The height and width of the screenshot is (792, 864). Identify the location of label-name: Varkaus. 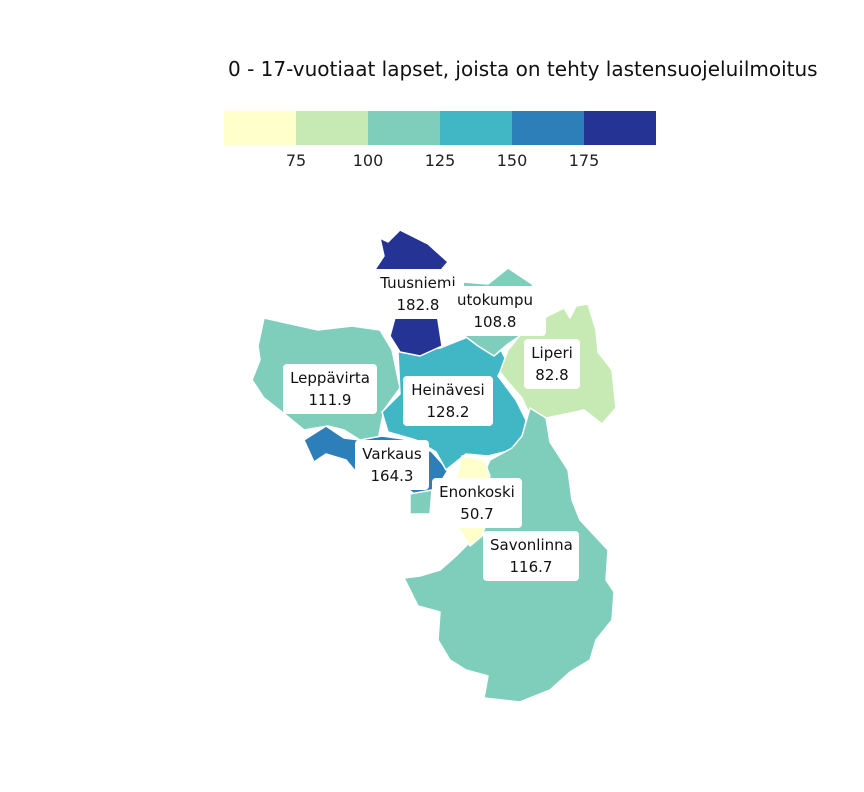
(392, 454).